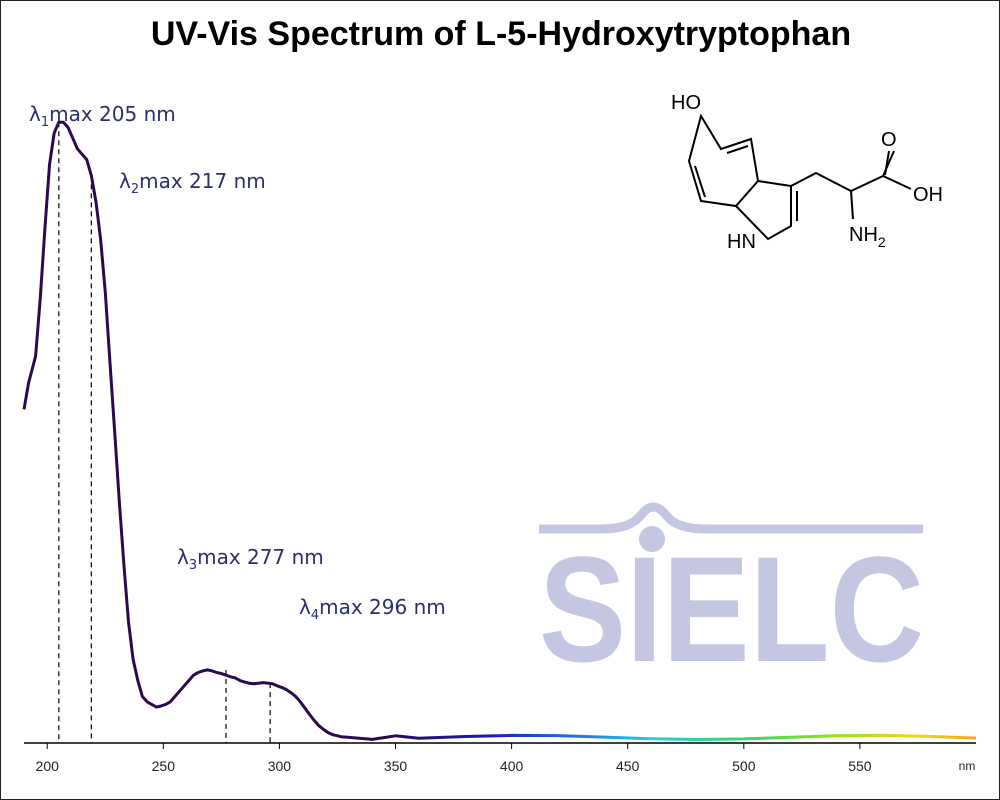 The image size is (1000, 800). I want to click on x-tick-label: 200, so click(48, 766).